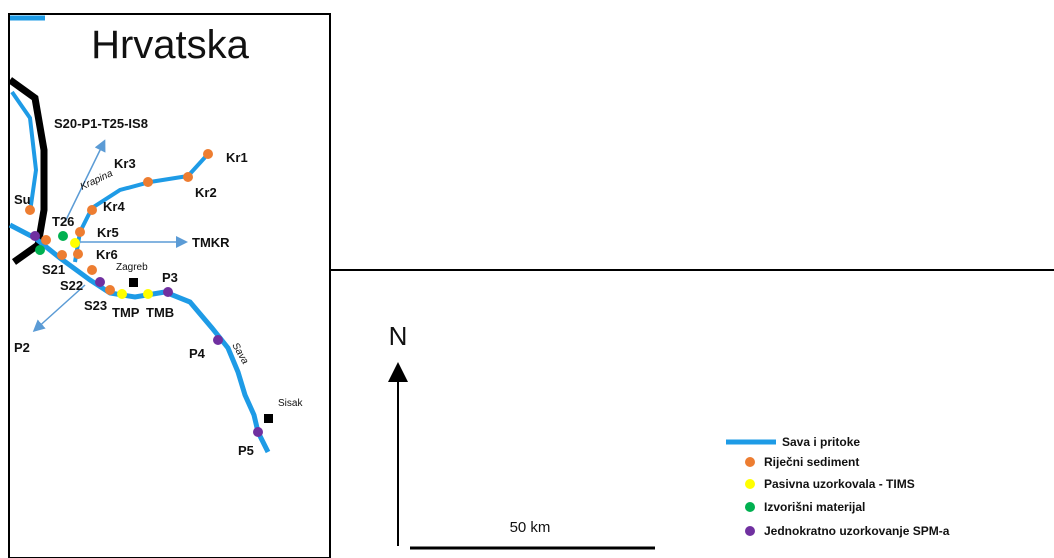 The width and height of the screenshot is (1054, 558). Describe the element at coordinates (170, 45) in the screenshot. I see `map-title: Hrvatska` at that location.